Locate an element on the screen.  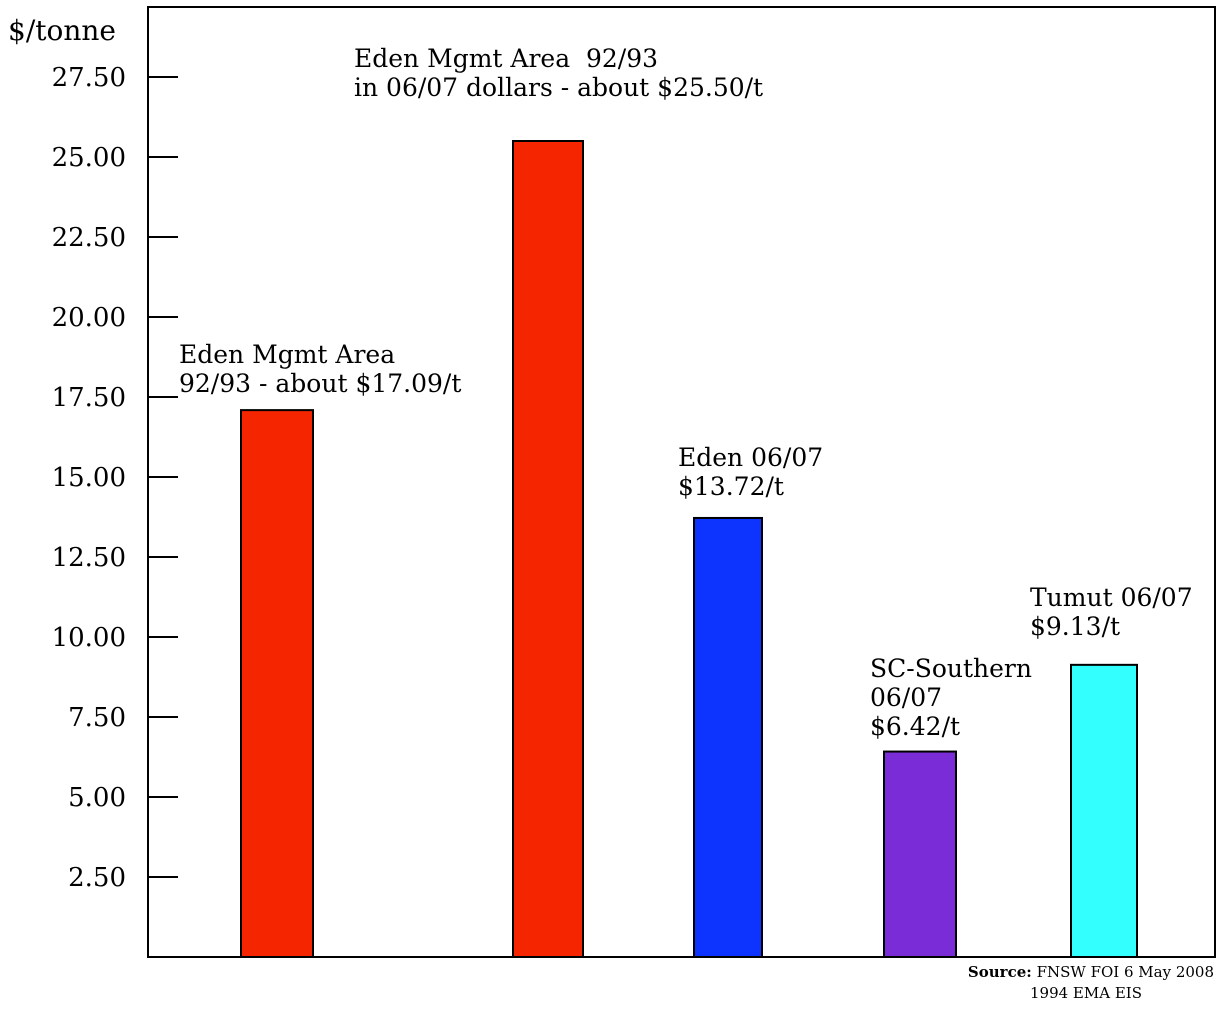
bar-label-3-line-2: $6.42/t is located at coordinates (915, 726).